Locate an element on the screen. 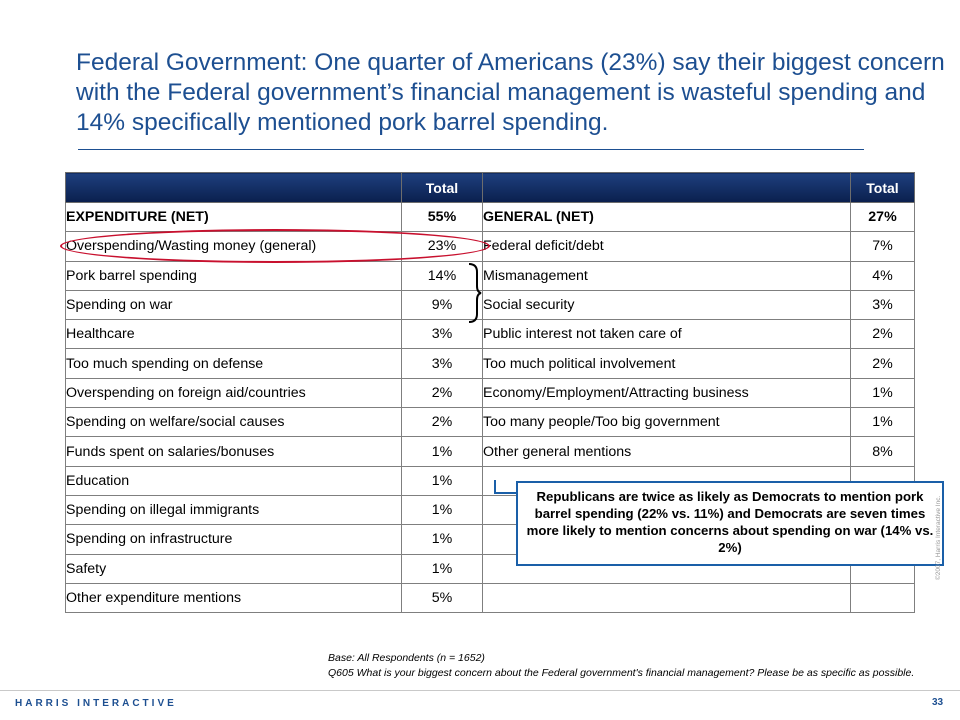 This screenshot has width=960, height=720. row-value-left: 14% is located at coordinates (442, 275).